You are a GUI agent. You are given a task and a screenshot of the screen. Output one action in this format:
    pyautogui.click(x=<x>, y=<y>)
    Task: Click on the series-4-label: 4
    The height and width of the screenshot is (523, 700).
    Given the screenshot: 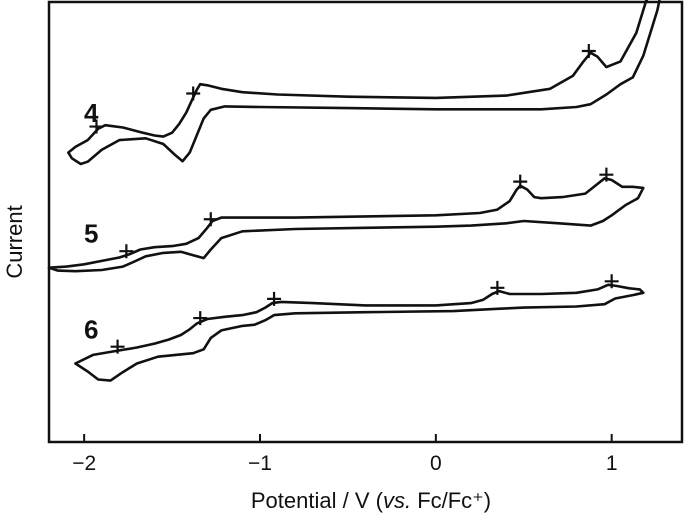 What is the action you would take?
    pyautogui.click(x=91, y=113)
    